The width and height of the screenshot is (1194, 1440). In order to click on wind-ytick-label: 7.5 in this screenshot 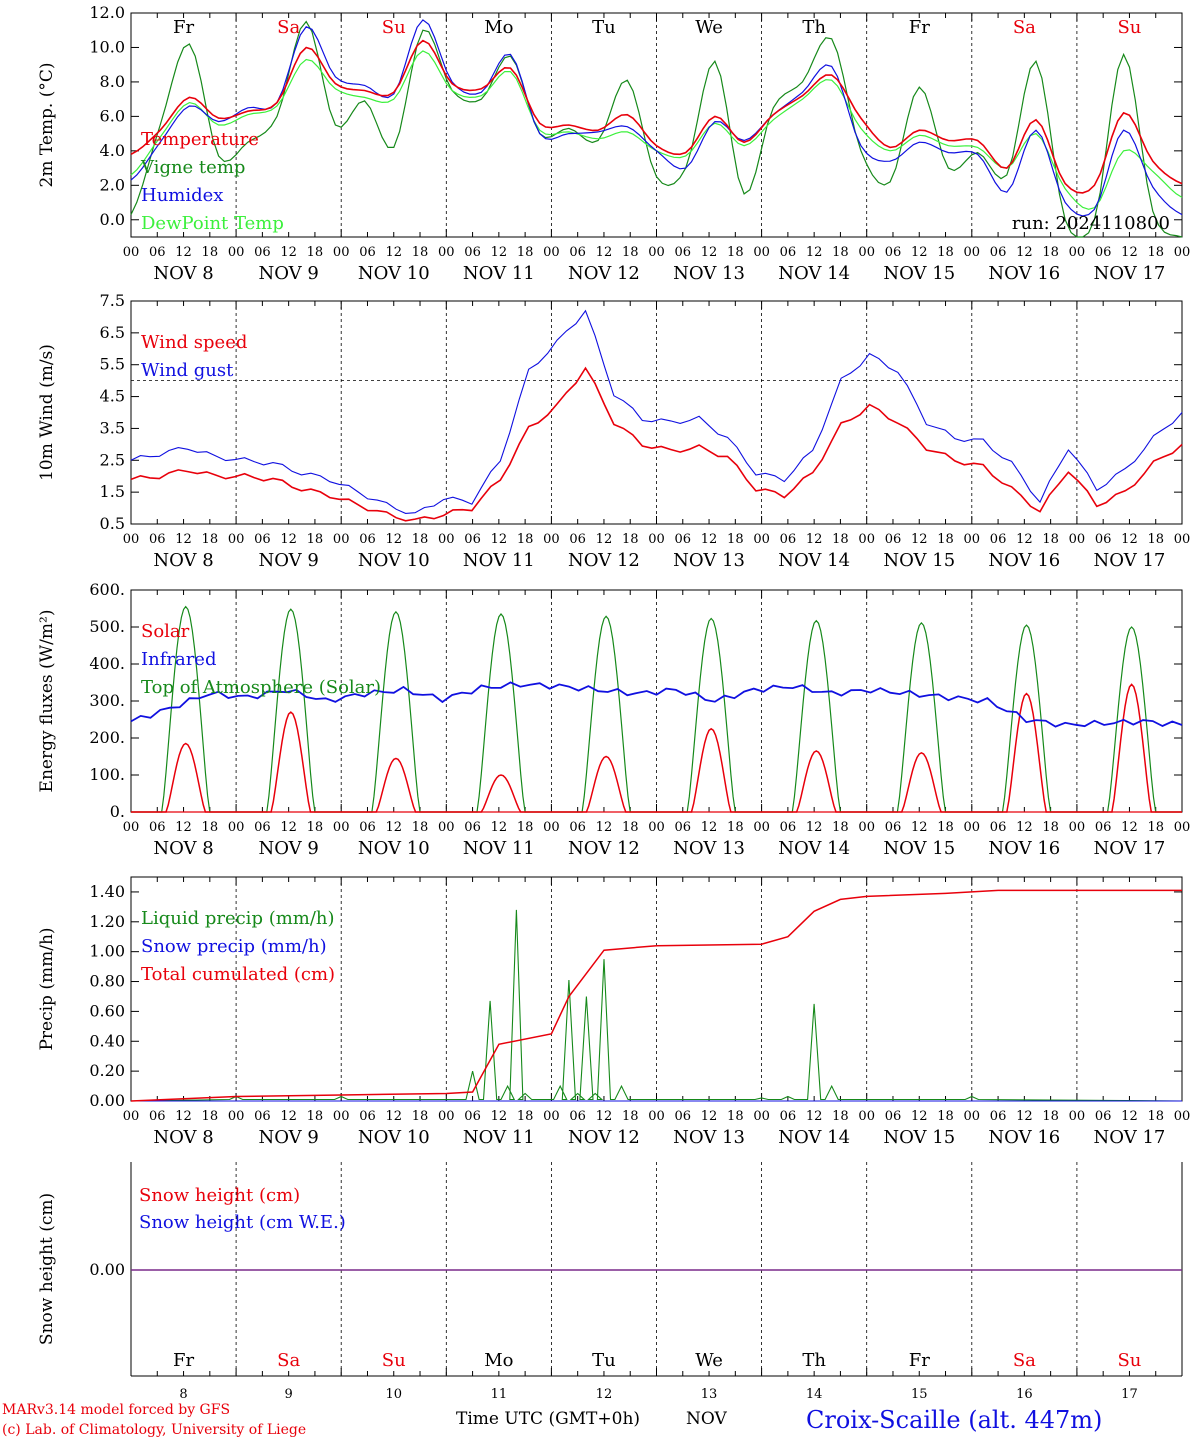, I will do `click(112, 300)`.